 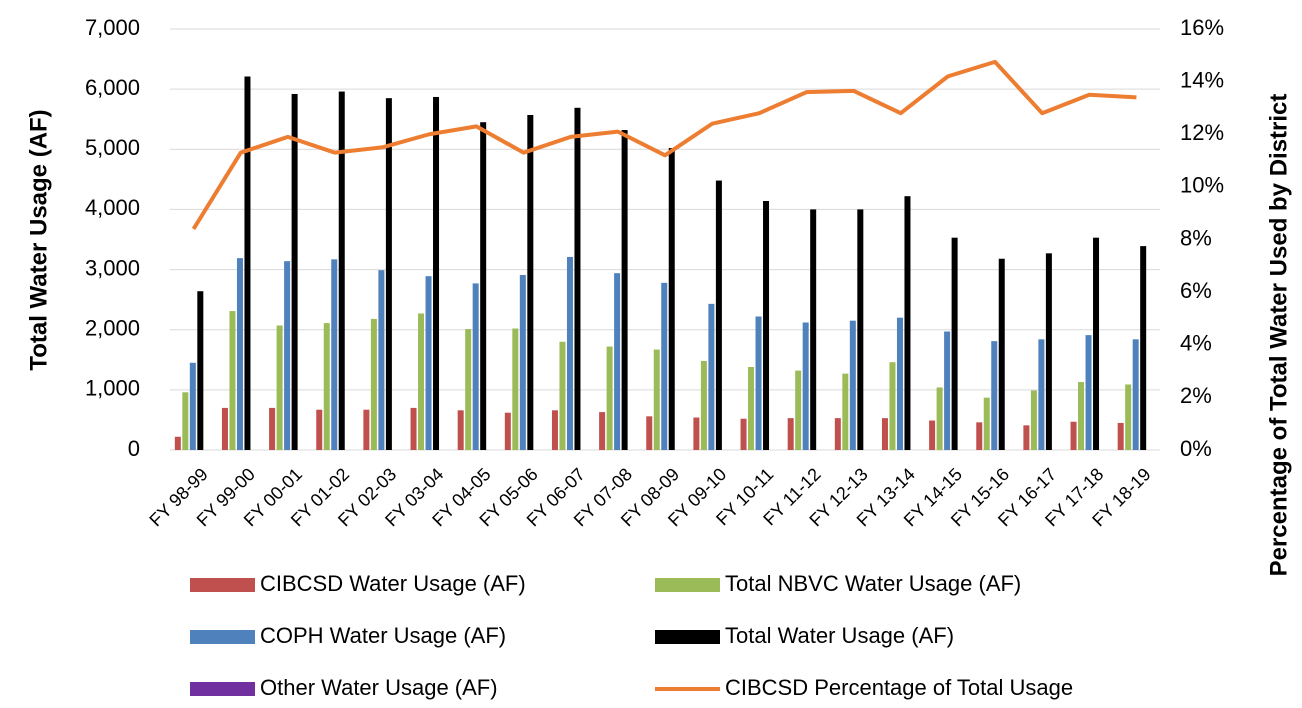 What do you see at coordinates (112, 27) in the screenshot?
I see `y-tick-label: 7,000` at bounding box center [112, 27].